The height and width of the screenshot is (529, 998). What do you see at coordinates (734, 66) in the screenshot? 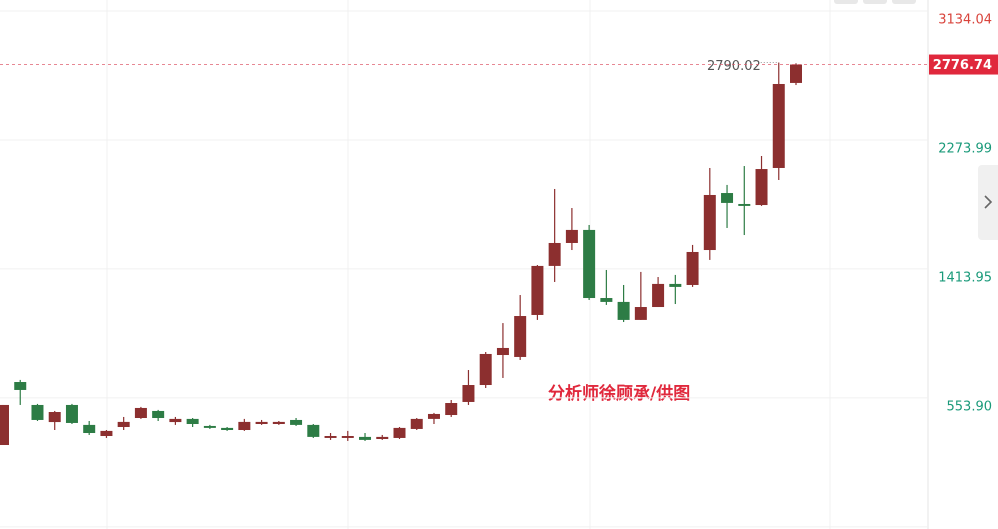
I see `high-label: 2790.02` at bounding box center [734, 66].